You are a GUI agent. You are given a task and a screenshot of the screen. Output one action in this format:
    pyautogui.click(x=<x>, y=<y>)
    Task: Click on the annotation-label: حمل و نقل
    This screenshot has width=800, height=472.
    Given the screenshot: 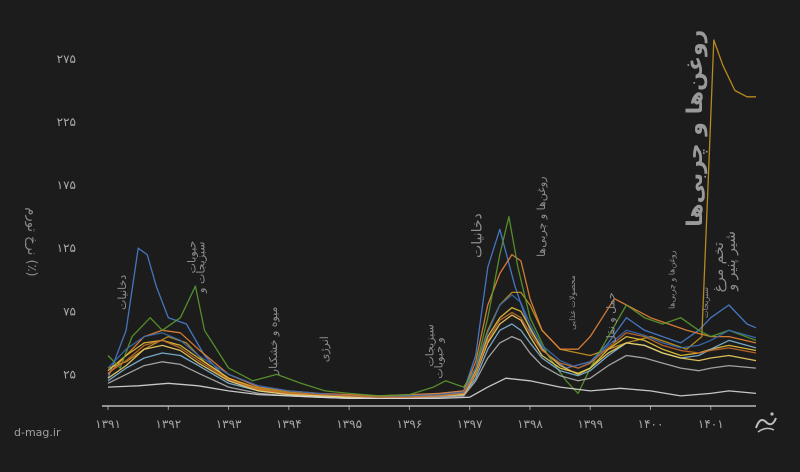 What is the action you would take?
    pyautogui.click(x=610, y=317)
    